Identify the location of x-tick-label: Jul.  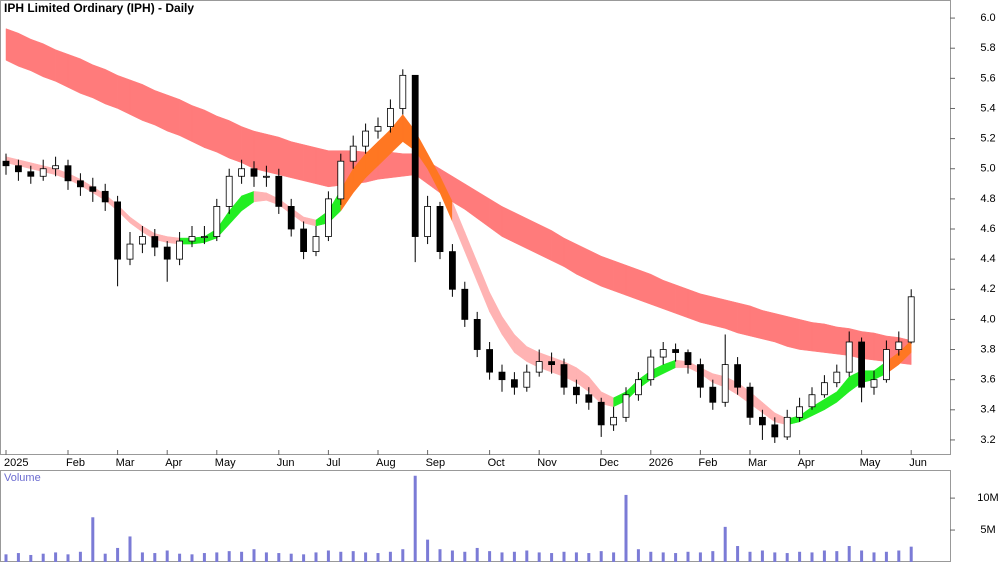
(333, 463).